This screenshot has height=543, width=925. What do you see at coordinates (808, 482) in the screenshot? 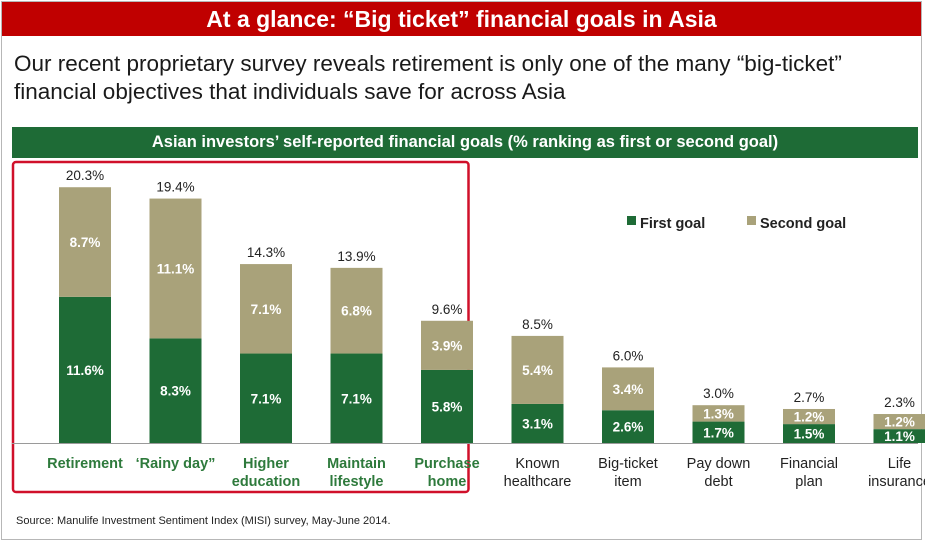
I see `category-label: plan` at bounding box center [808, 482].